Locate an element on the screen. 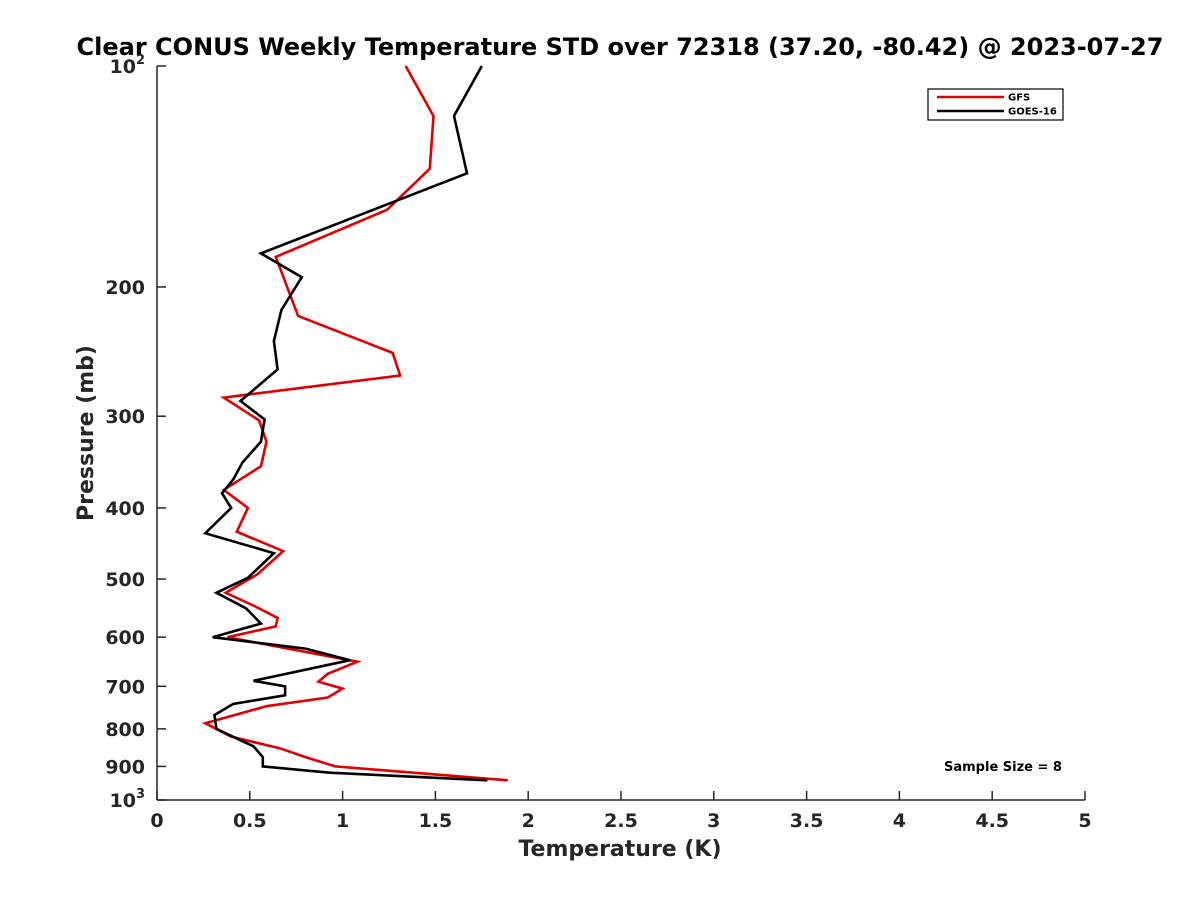 Image resolution: width=1200 pixels, height=900 pixels. x-tick-label: 2.5 is located at coordinates (621, 821).